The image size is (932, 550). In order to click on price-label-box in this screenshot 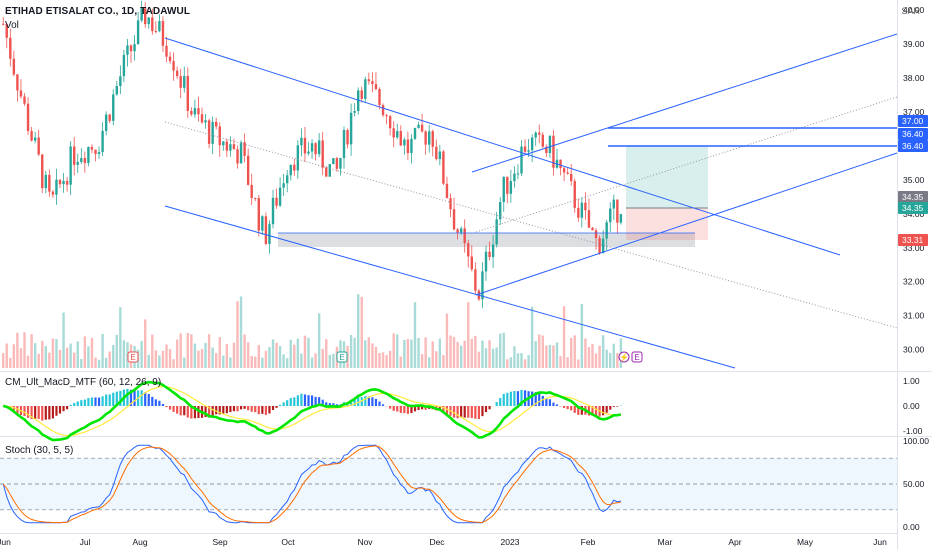, I will do `click(913, 197)`.